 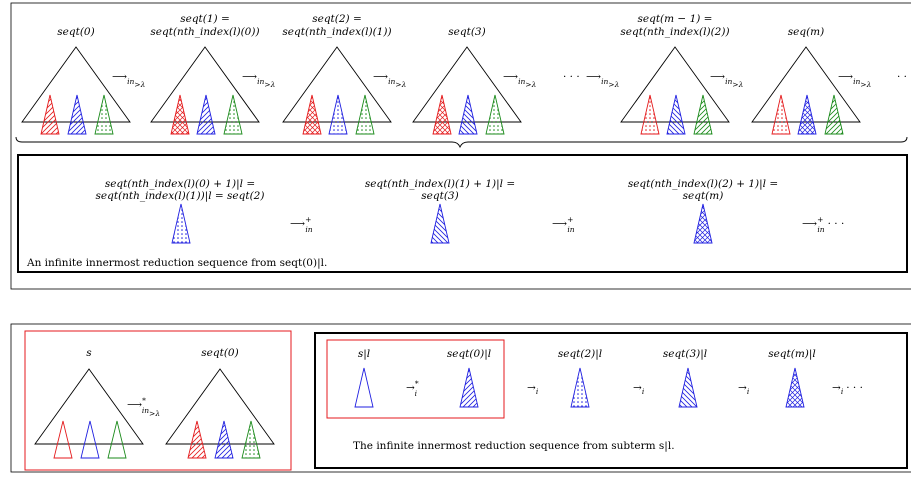 What do you see at coordinates (639, 389) in the screenshot?
I see `right-arrow-2: →i` at bounding box center [639, 389].